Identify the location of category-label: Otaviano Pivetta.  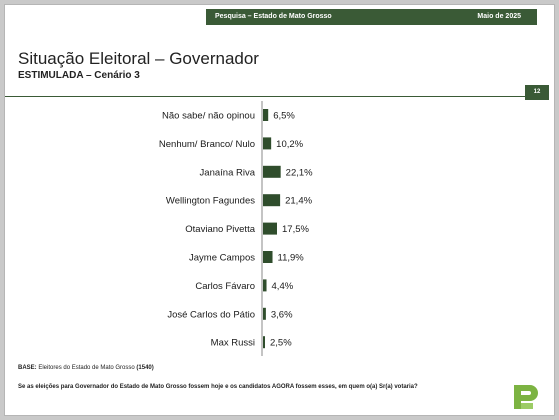
(220, 229).